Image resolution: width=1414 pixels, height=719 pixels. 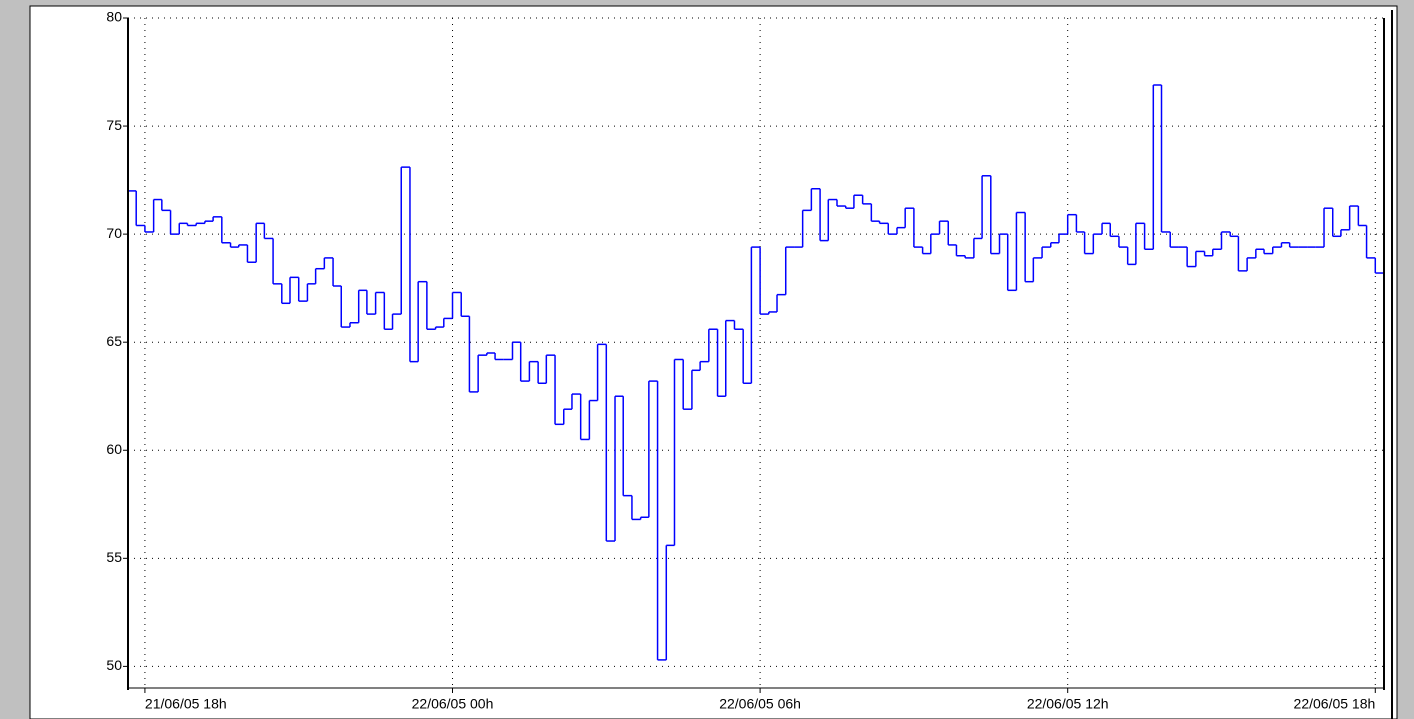 I want to click on y-tick-label: 50, so click(x=114, y=665).